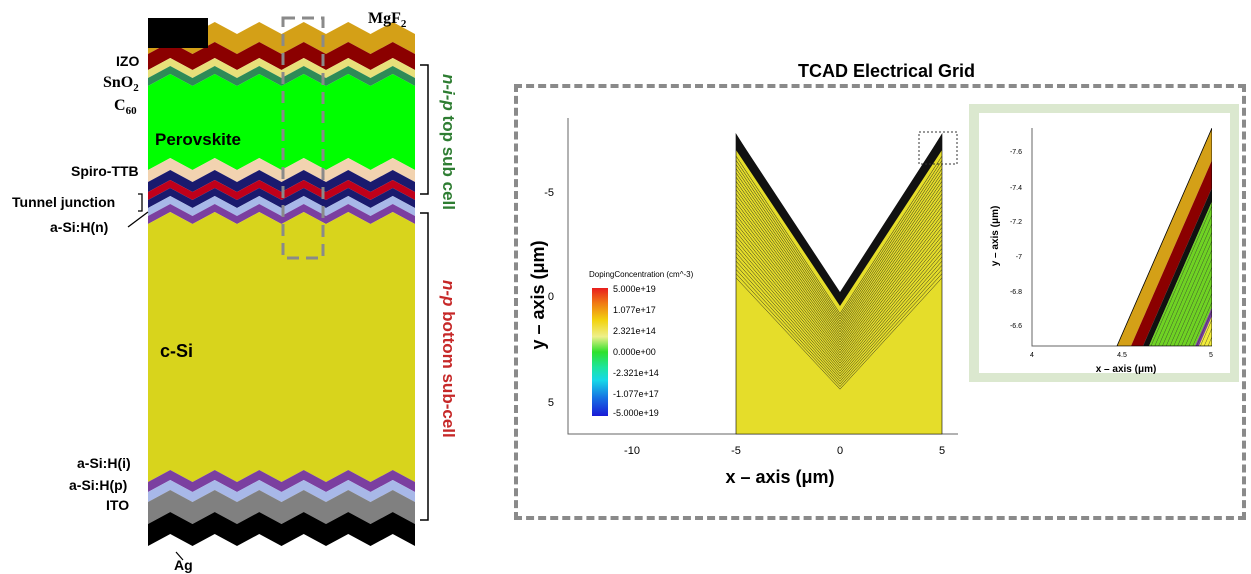 The width and height of the screenshot is (1251, 574). I want to click on layer-c60, so click(281, 76).